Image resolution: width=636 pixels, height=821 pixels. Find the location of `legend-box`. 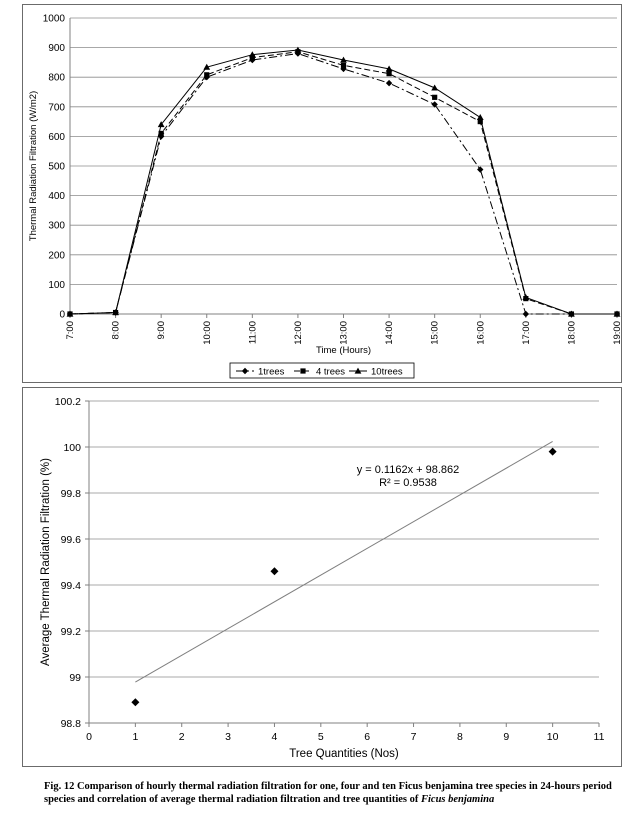

legend-box is located at coordinates (322, 370).